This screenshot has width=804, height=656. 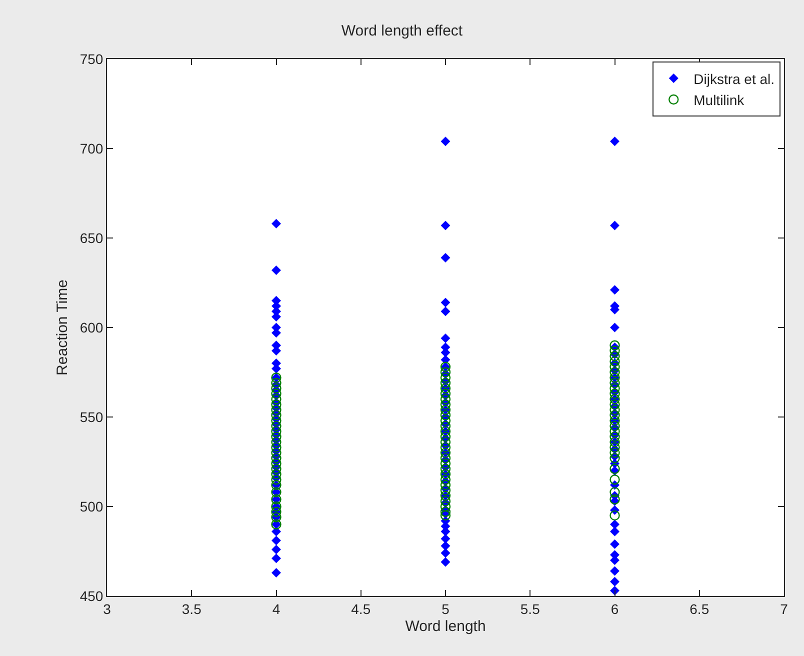 I want to click on x-tick-label: 5.5, so click(x=530, y=608).